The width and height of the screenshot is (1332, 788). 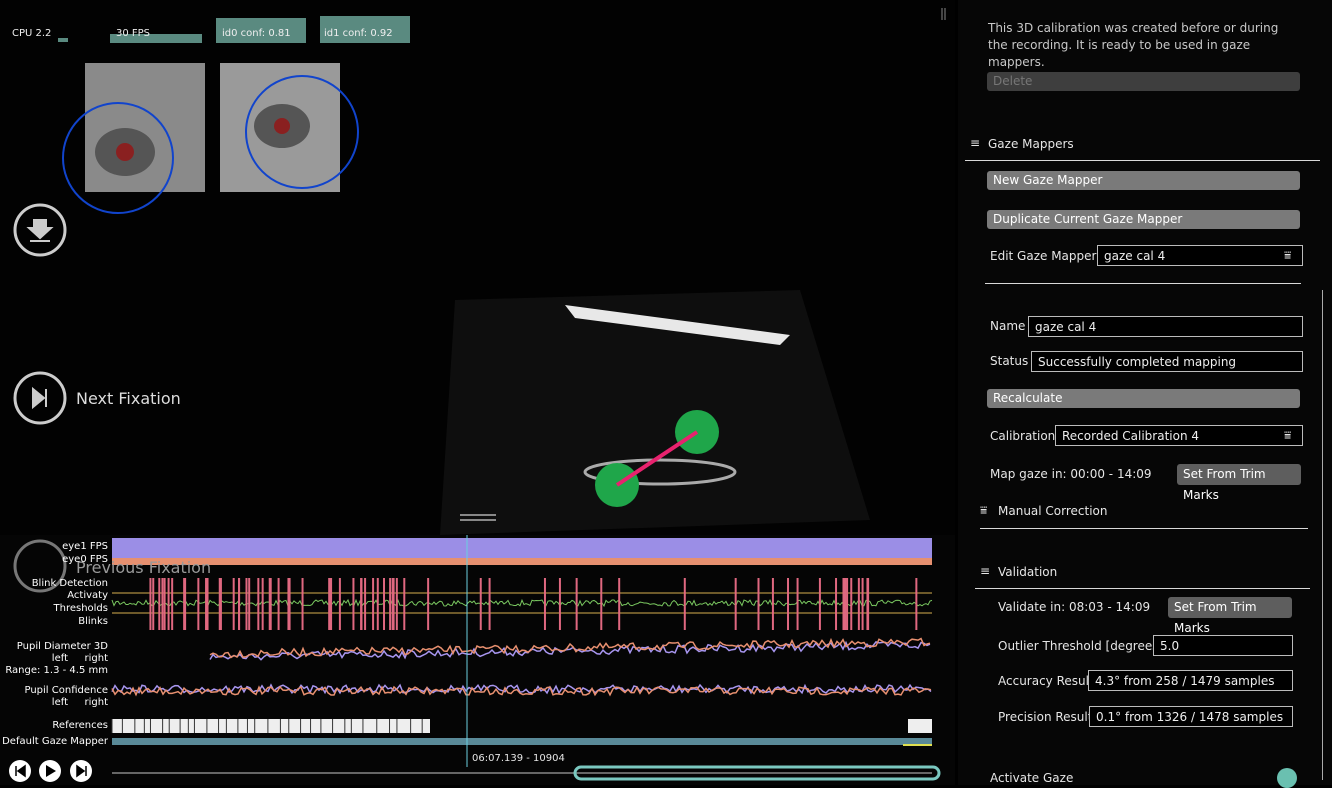 What do you see at coordinates (55, 741) in the screenshot?
I see `tl-label: Default Gaze Mapper` at bounding box center [55, 741].